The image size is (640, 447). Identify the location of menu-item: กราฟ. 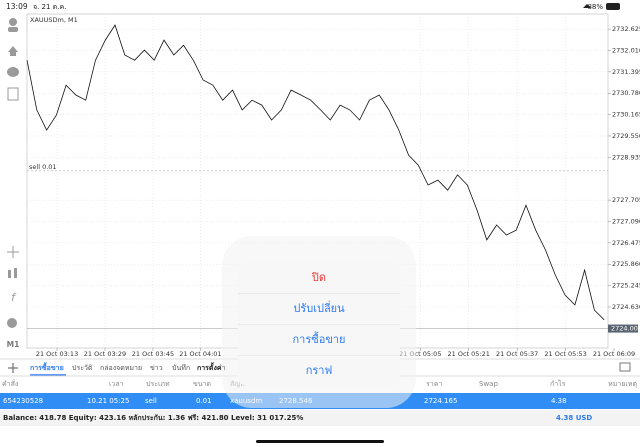
(319, 370).